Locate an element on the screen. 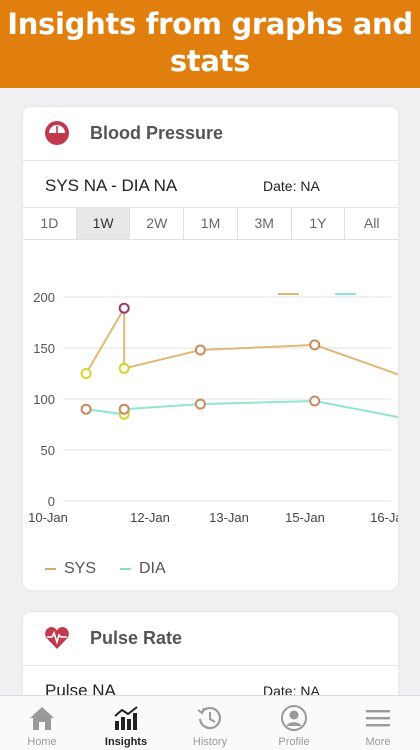  bp-reading-value: SYS NA - DIA NA is located at coordinates (111, 185).